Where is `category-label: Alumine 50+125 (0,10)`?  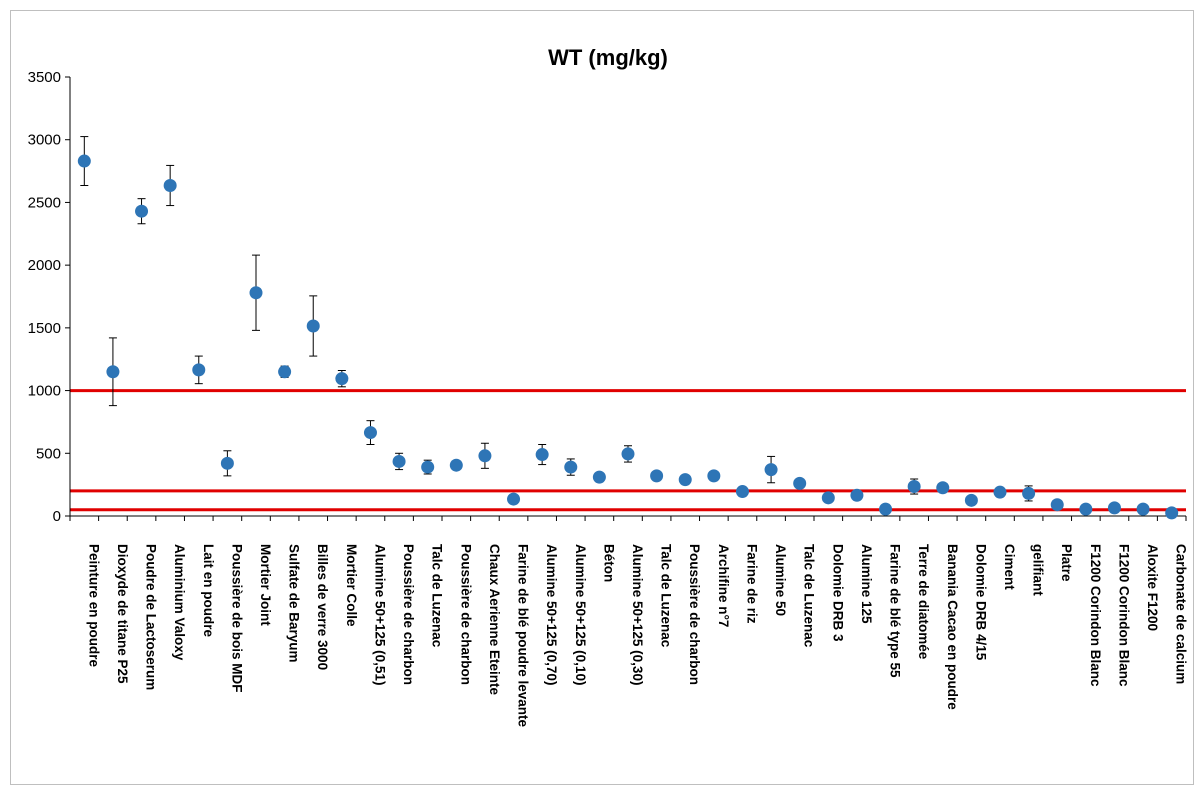 category-label: Alumine 50+125 (0,10) is located at coordinates (580, 614).